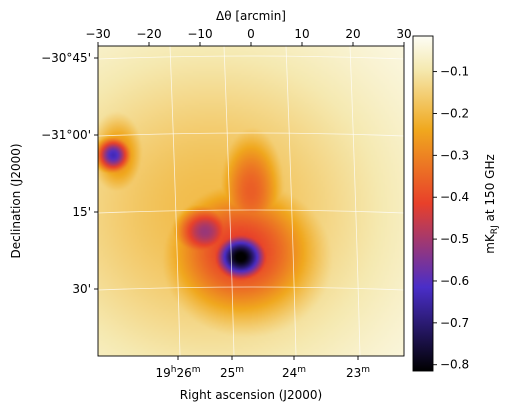 The width and height of the screenshot is (511, 411). Describe the element at coordinates (66, 135) in the screenshot. I see `dec-tick-label: −31°00'` at that location.